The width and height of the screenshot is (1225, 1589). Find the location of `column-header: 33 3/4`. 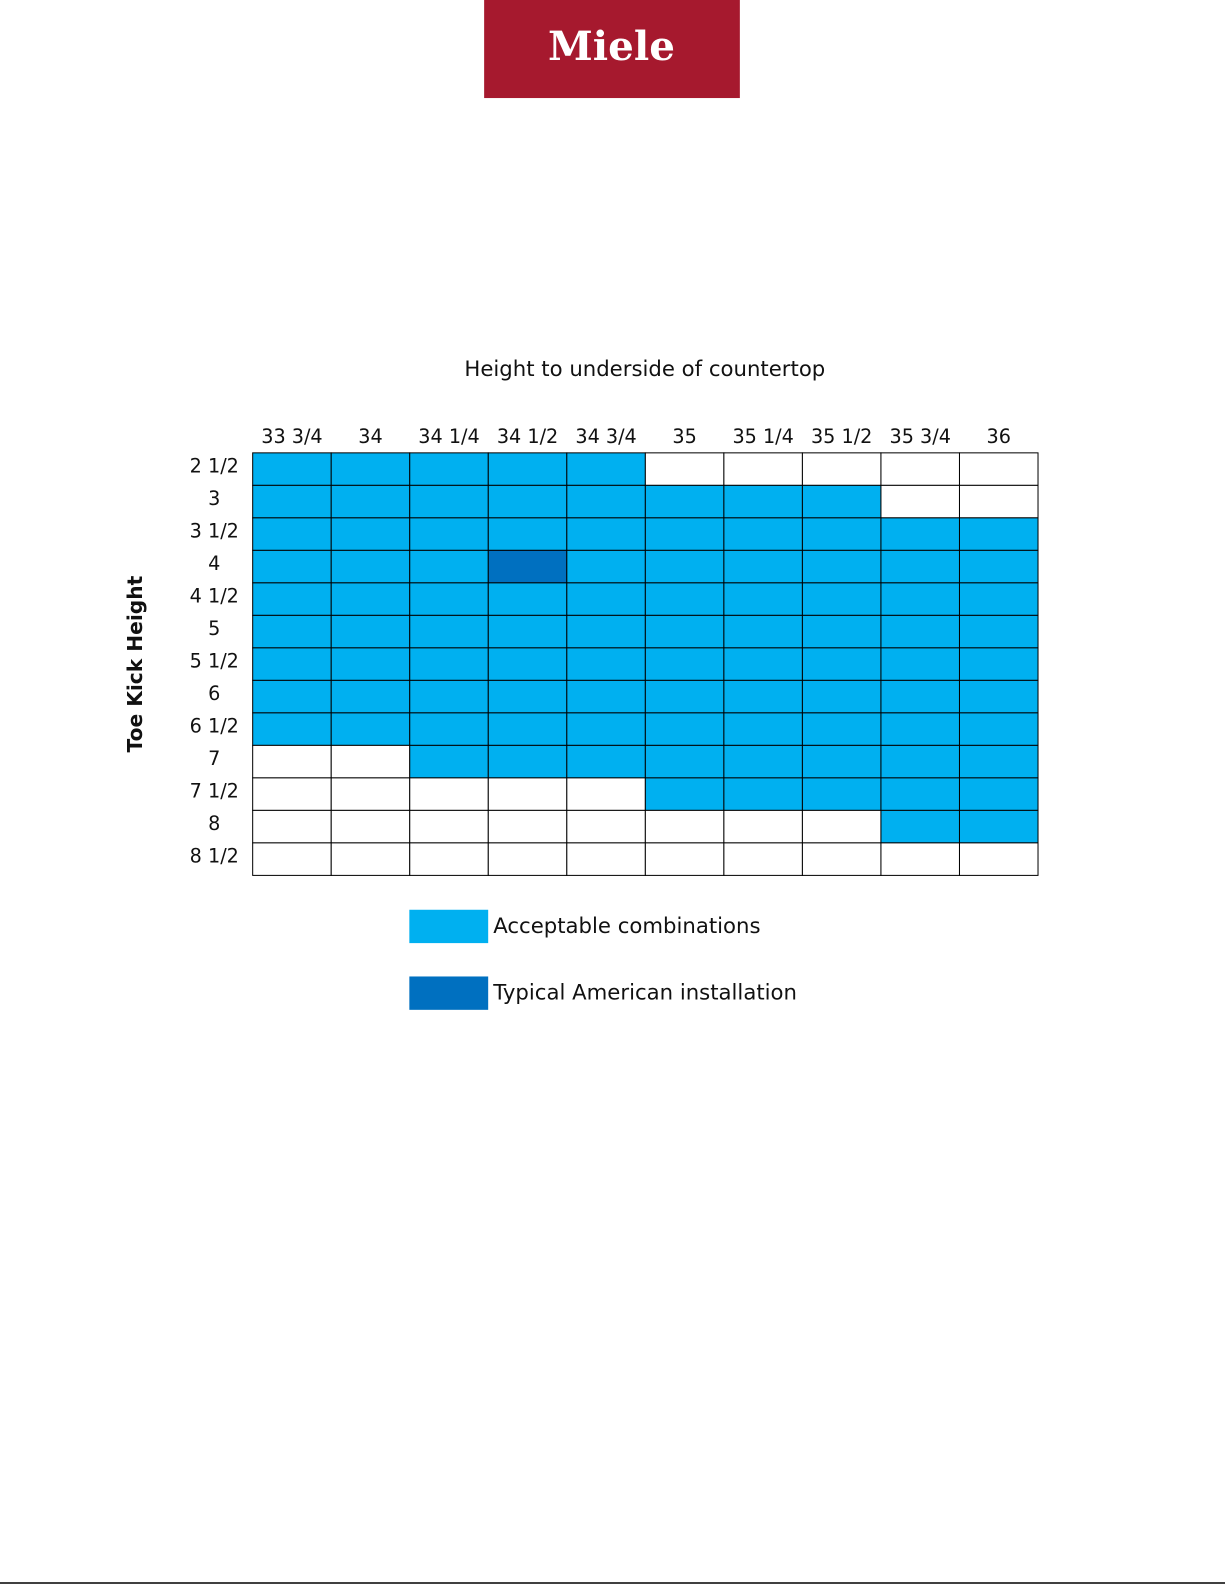

column-header: 33 3/4 is located at coordinates (291, 436).